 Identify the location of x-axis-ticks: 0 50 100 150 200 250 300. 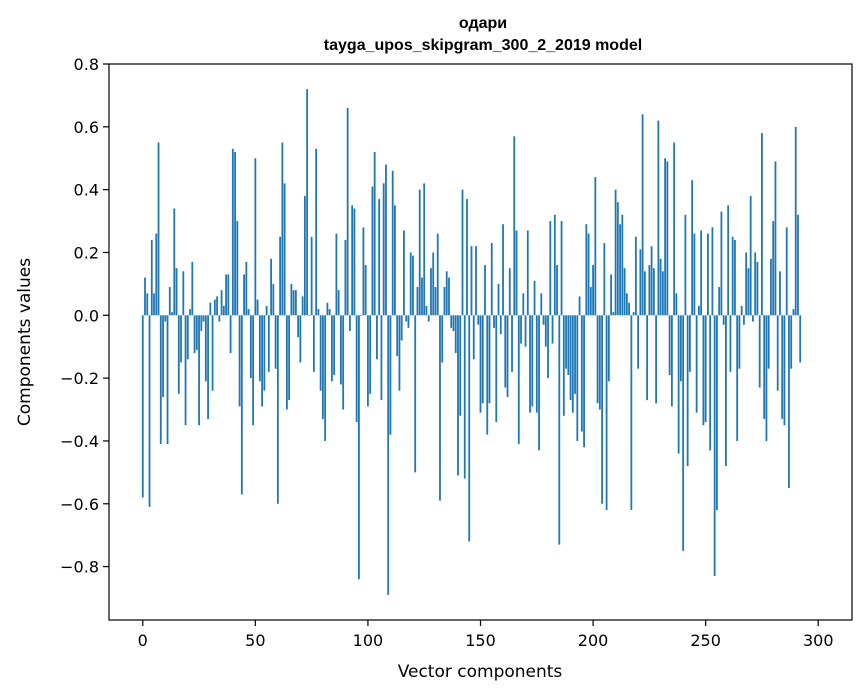
(486, 635).